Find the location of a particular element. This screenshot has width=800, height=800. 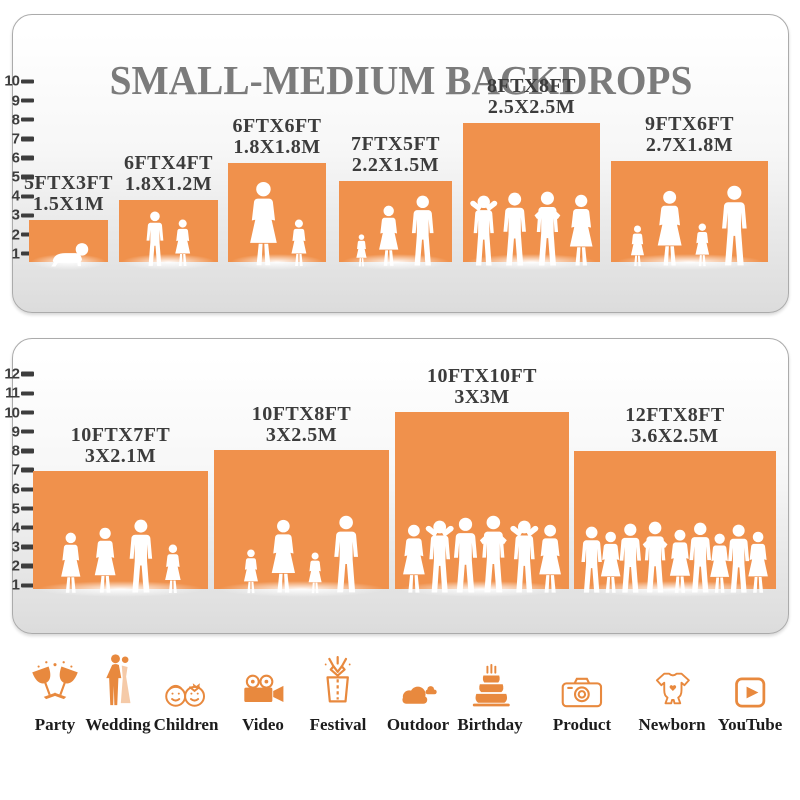

size-label: 6FTX6FT 1.8X1.8M is located at coordinates (276, 137).